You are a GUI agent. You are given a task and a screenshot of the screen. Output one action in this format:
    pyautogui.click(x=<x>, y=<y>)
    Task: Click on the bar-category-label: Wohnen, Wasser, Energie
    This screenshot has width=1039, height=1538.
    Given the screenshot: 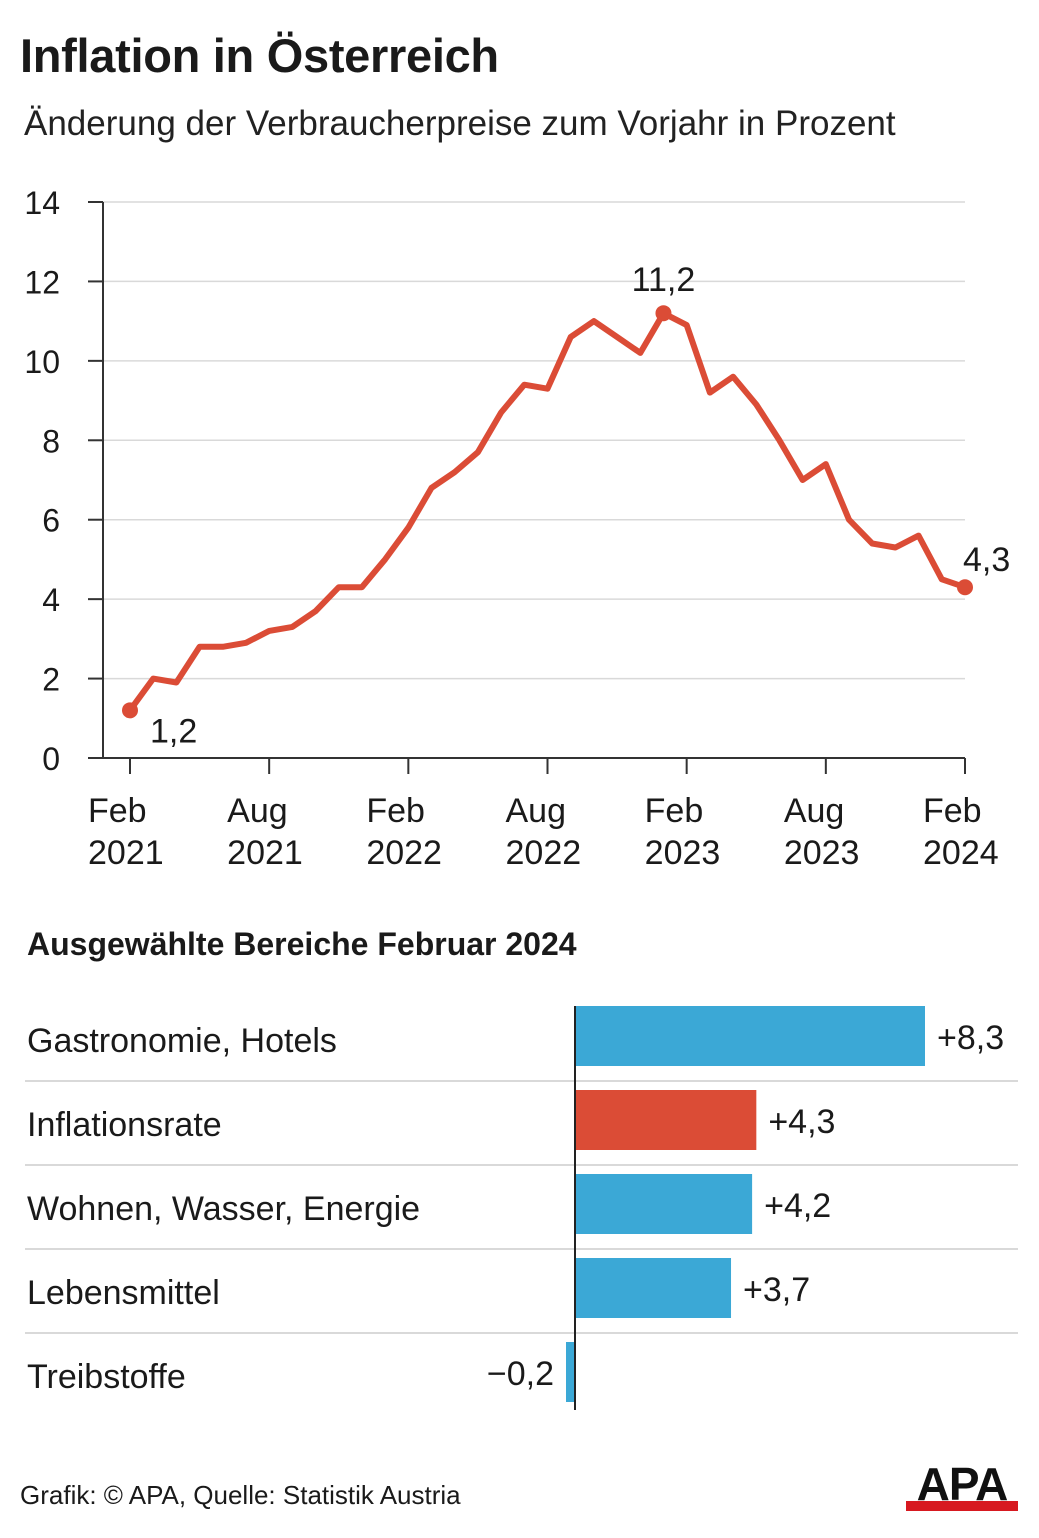 What is the action you would take?
    pyautogui.click(x=223, y=1209)
    